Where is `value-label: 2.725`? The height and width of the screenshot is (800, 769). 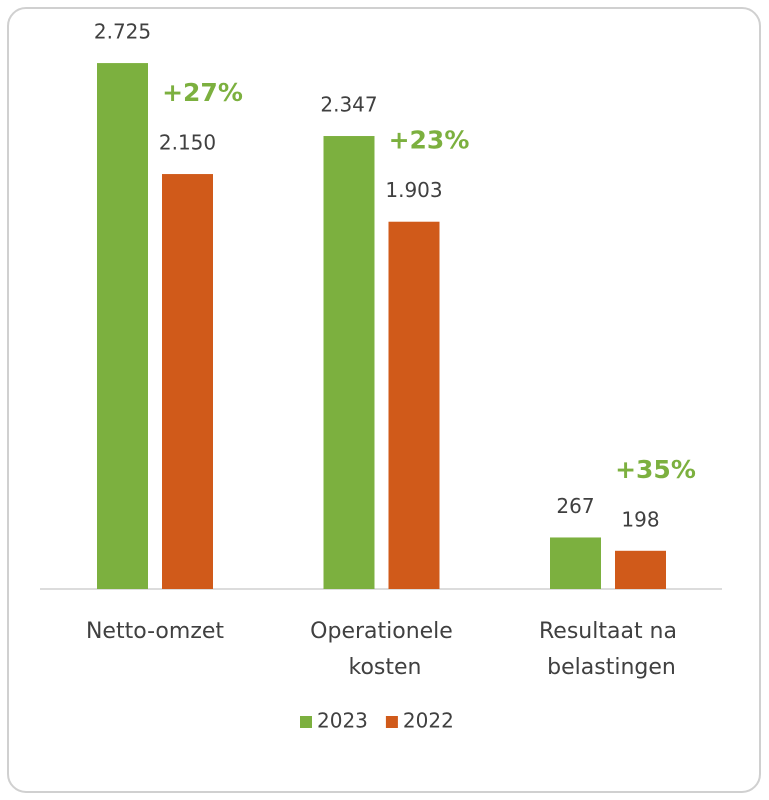
value-label: 2.725 is located at coordinates (122, 32).